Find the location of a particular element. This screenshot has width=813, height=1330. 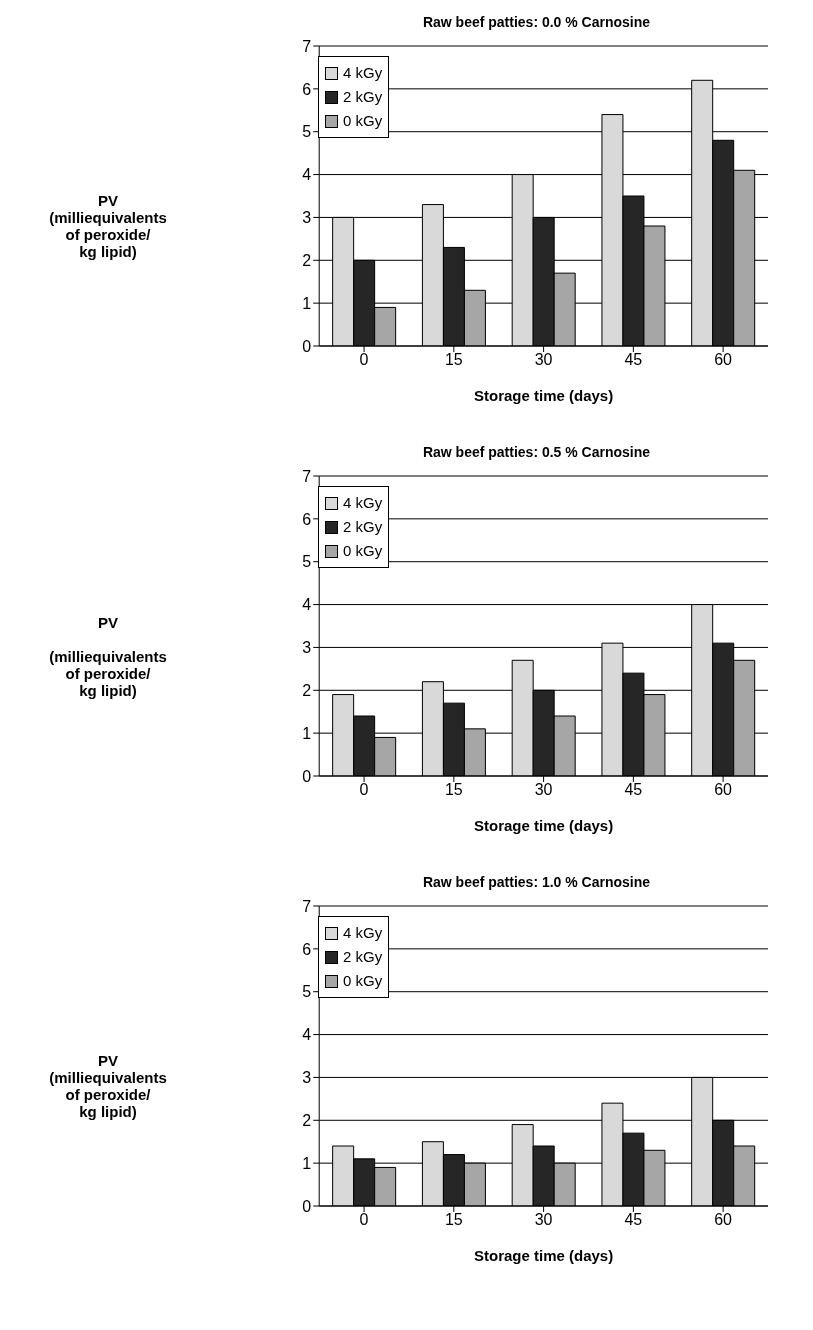

chart-title: Raw beef patties: 1.0 % Carnosine is located at coordinates (536, 882).